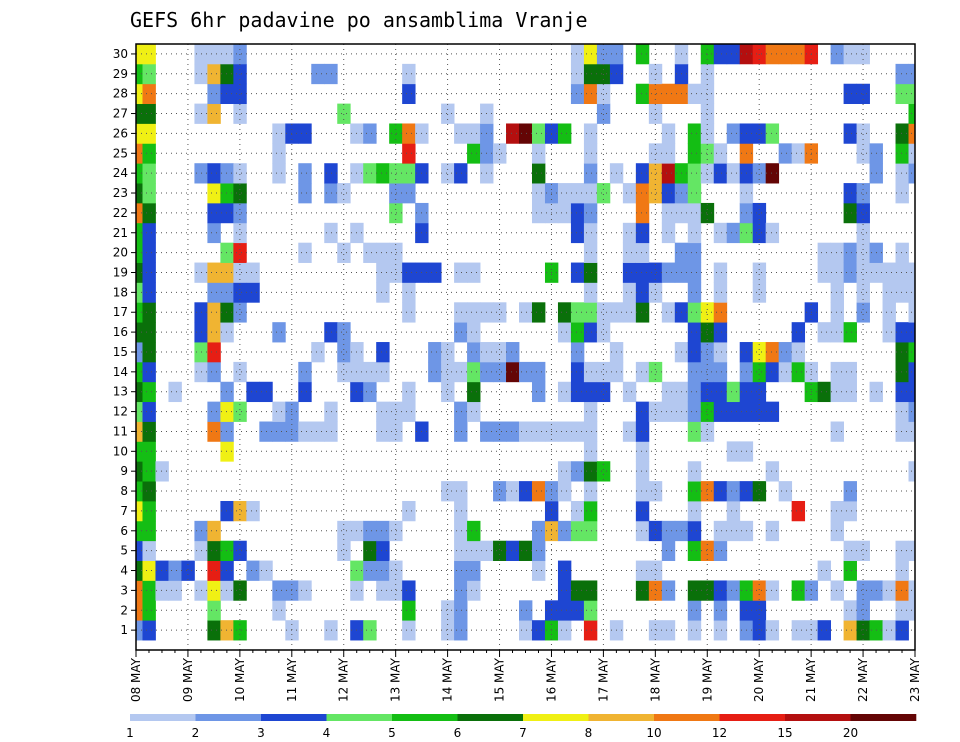 This screenshot has height=742, width=960. I want to click on x-tick-label: 22 MAY, so click(863, 679).